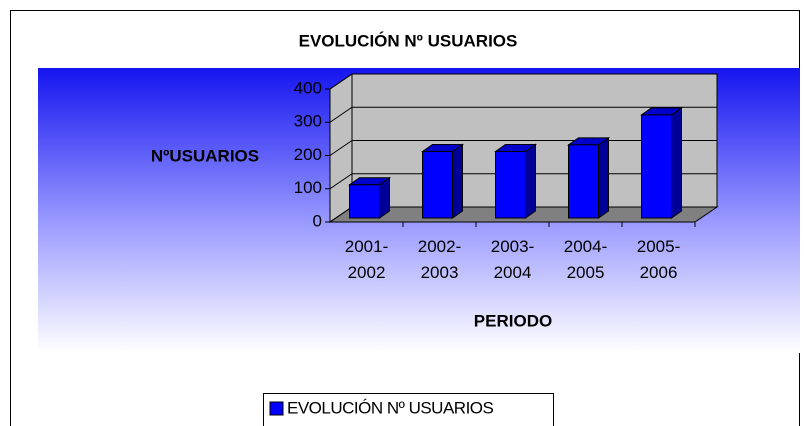 This screenshot has height=426, width=804. I want to click on y-tick-label: 100, so click(308, 187).